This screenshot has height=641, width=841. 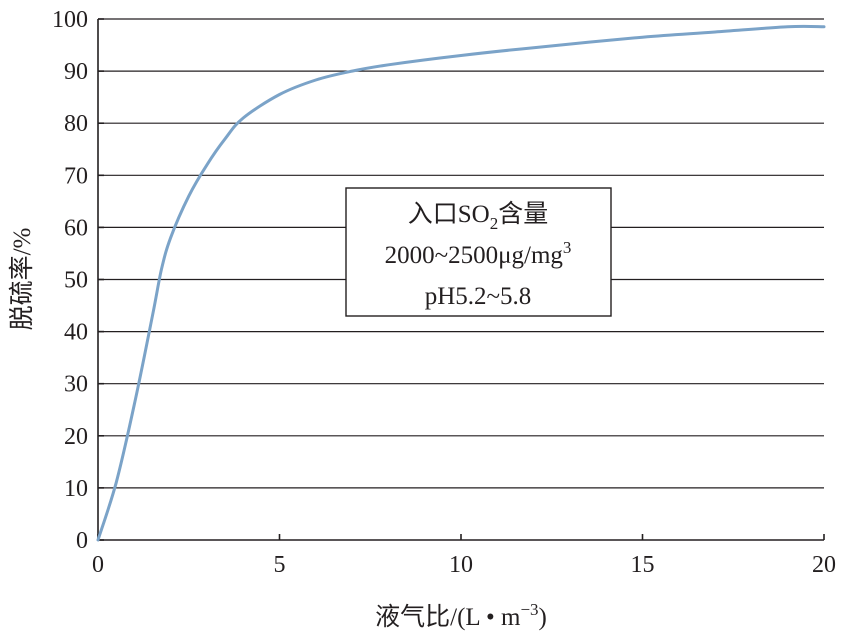 What do you see at coordinates (478, 216) in the screenshot?
I see `annotation-line-1: 入口SO2含量` at bounding box center [478, 216].